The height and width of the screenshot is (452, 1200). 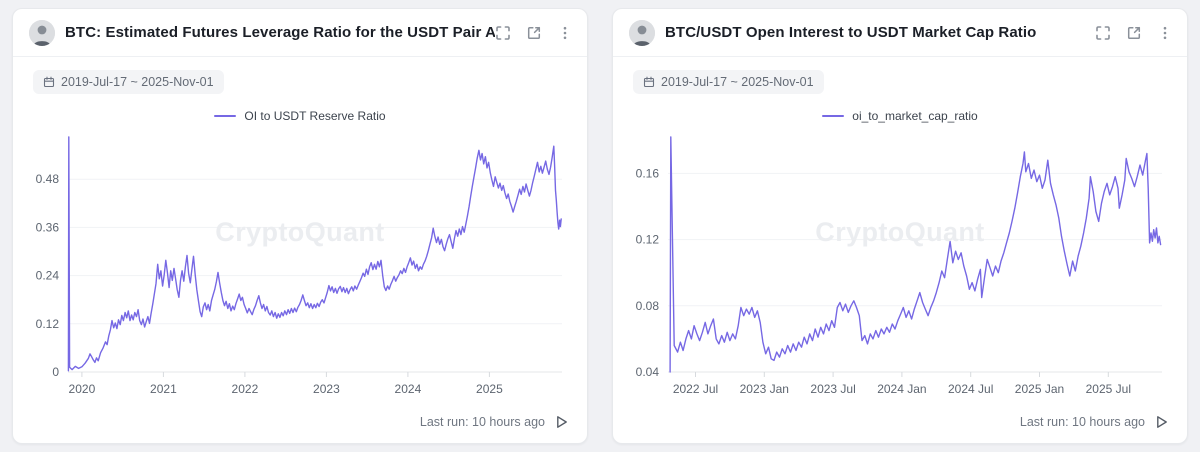 I want to click on legend-label: OI to USDT Reserve Ratio, so click(x=315, y=116).